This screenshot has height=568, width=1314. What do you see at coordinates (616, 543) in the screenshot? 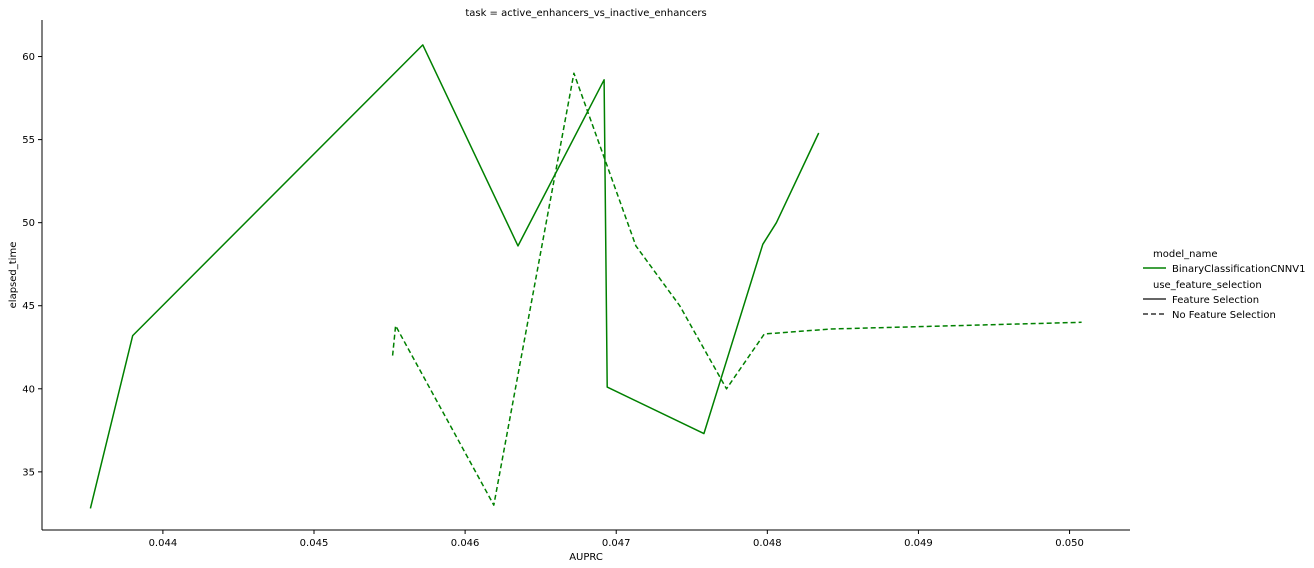
I see `x-tick-label: 0.047` at bounding box center [616, 543].